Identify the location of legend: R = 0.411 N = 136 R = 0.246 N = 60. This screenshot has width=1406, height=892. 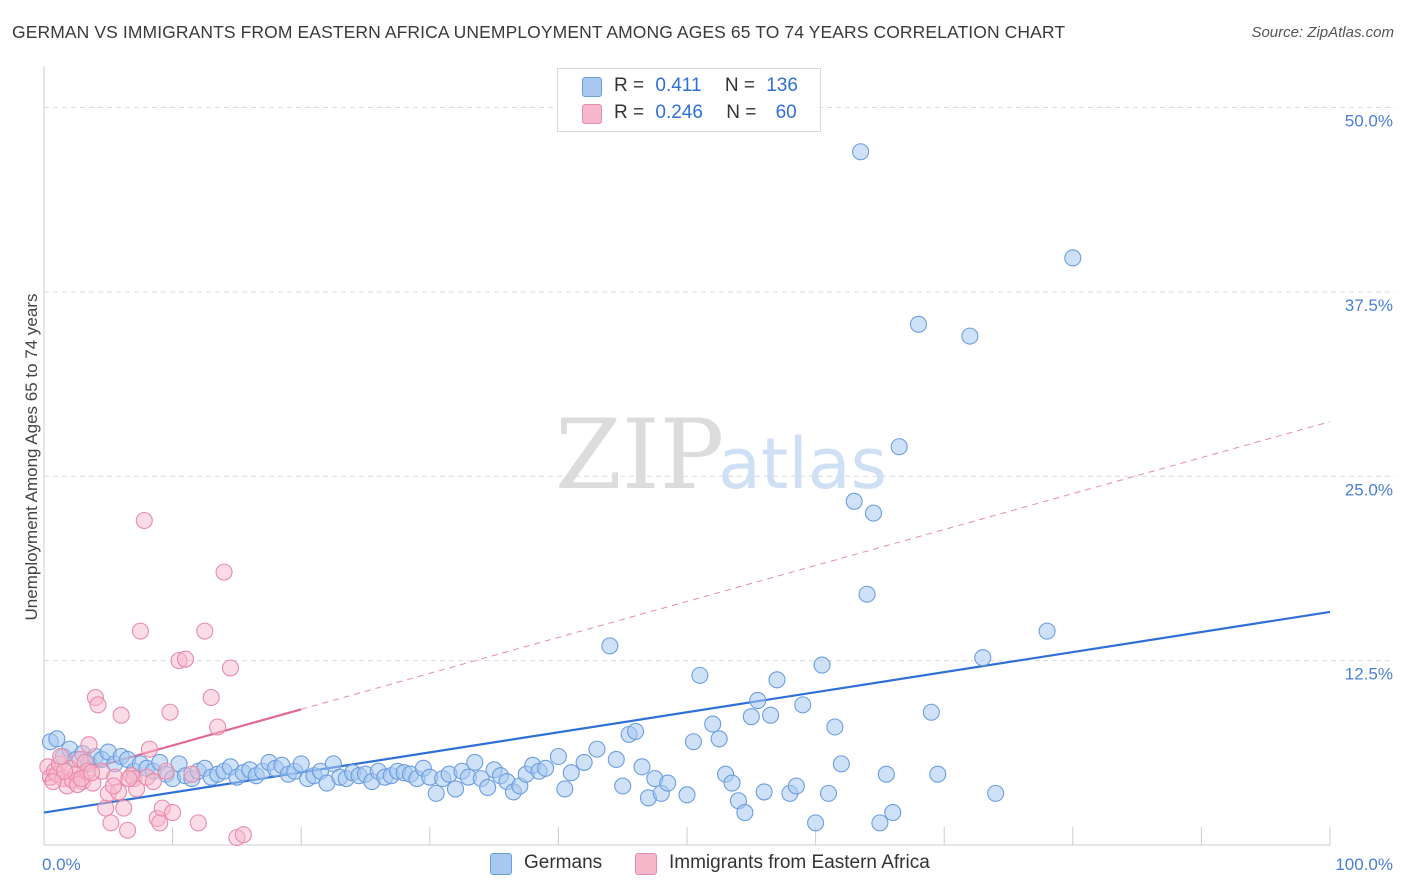
(689, 100).